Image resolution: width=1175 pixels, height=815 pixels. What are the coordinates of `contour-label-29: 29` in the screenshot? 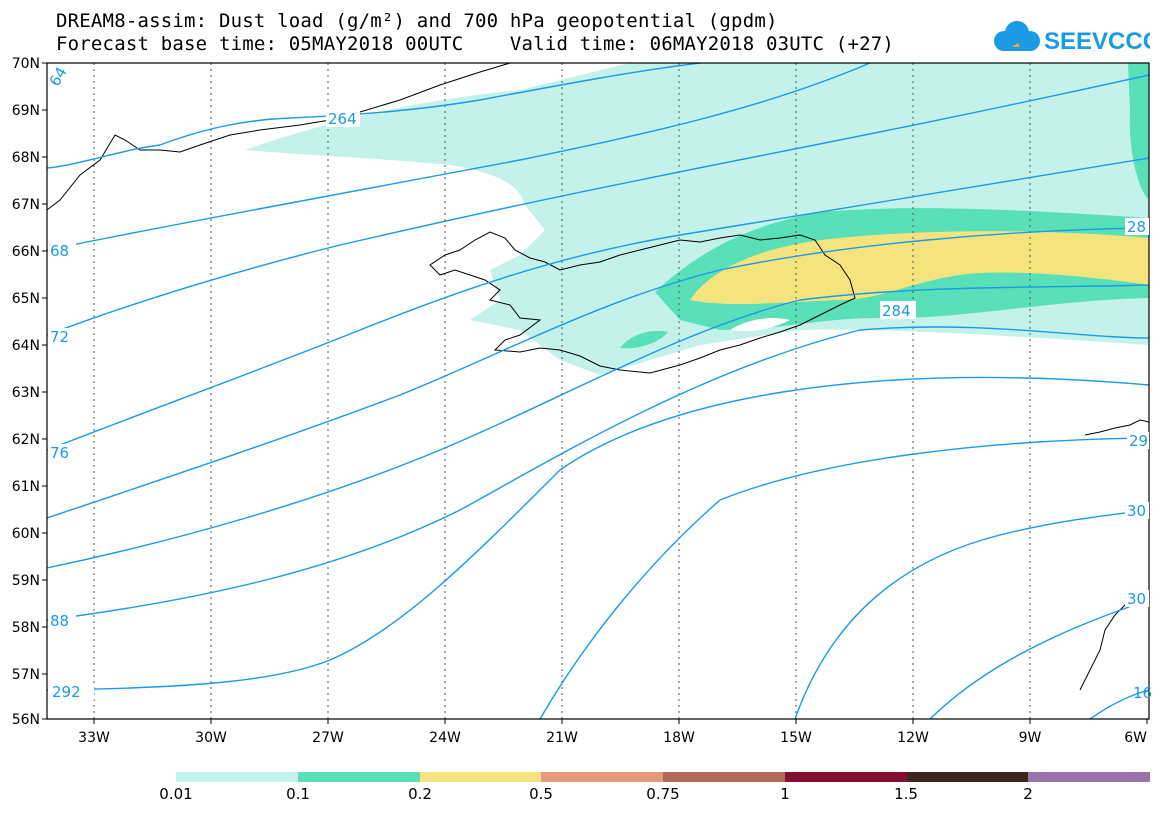 It's located at (1138, 441).